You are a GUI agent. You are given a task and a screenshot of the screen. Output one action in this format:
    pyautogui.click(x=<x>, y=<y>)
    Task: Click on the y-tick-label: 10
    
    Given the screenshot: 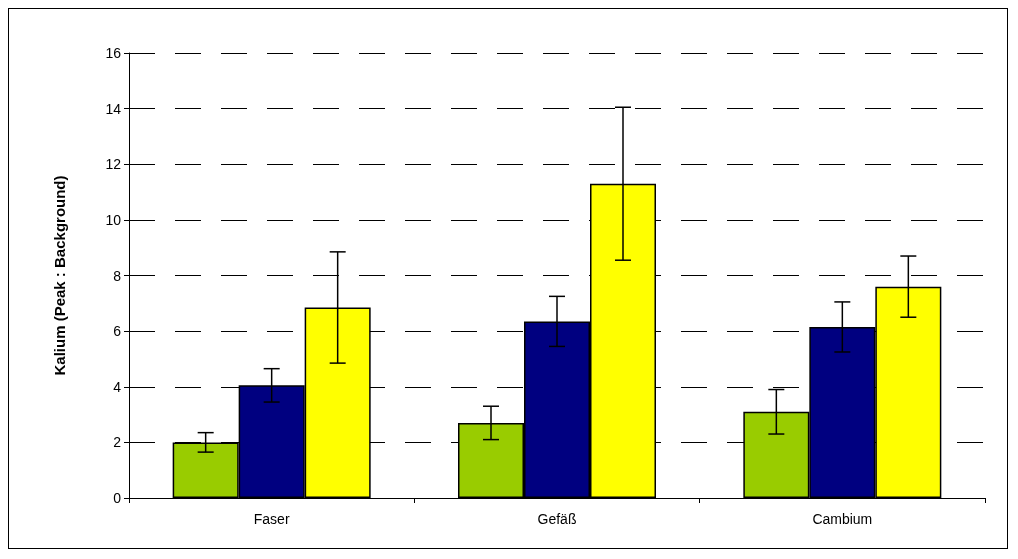 What is the action you would take?
    pyautogui.click(x=113, y=219)
    